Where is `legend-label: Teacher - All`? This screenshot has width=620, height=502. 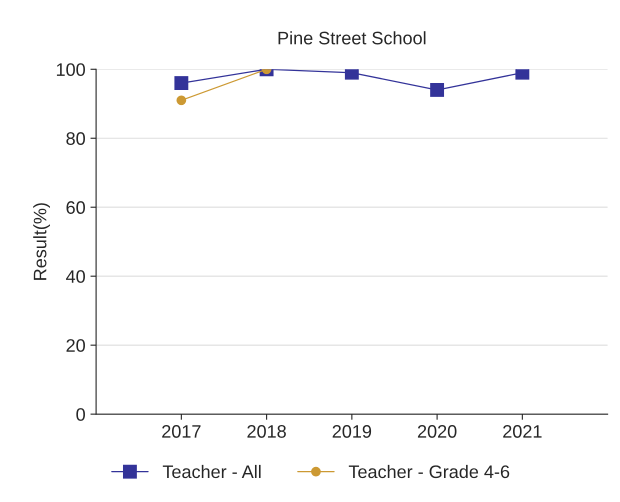
legend-label: Teacher - All is located at coordinates (211, 471).